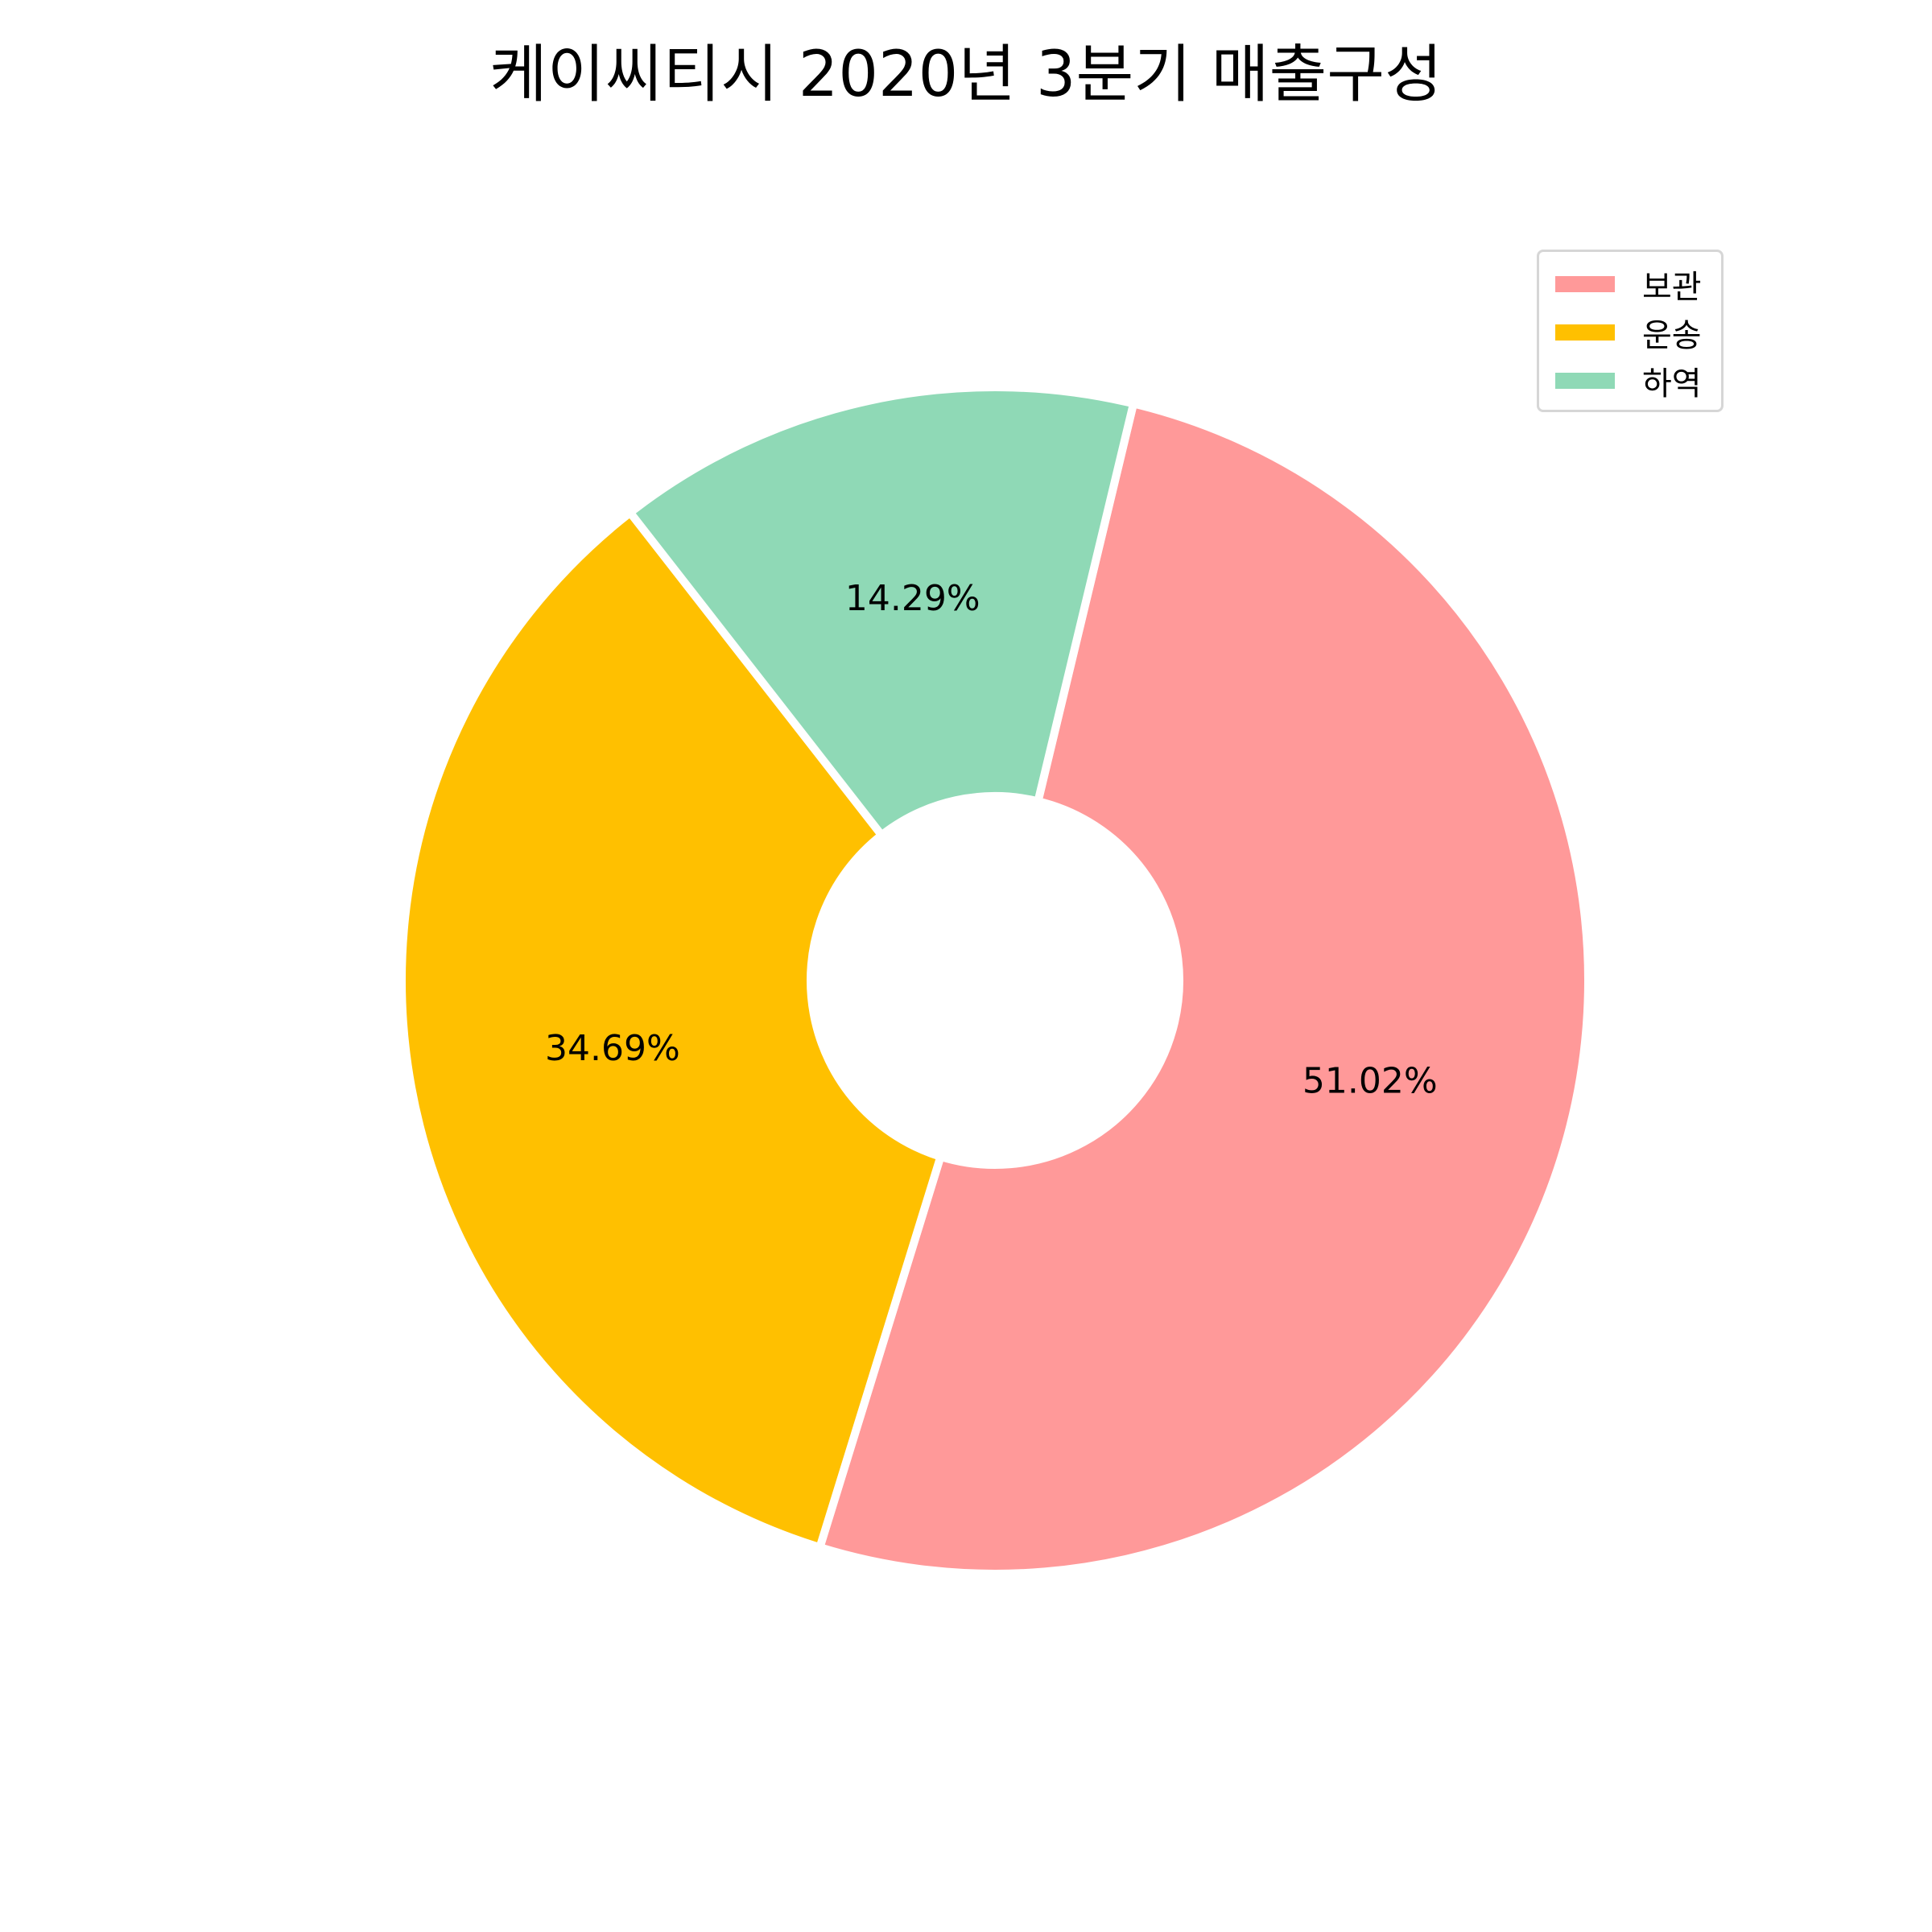 This screenshot has height=1932, width=1932. I want to click on slice-handling, so click(882, 612).